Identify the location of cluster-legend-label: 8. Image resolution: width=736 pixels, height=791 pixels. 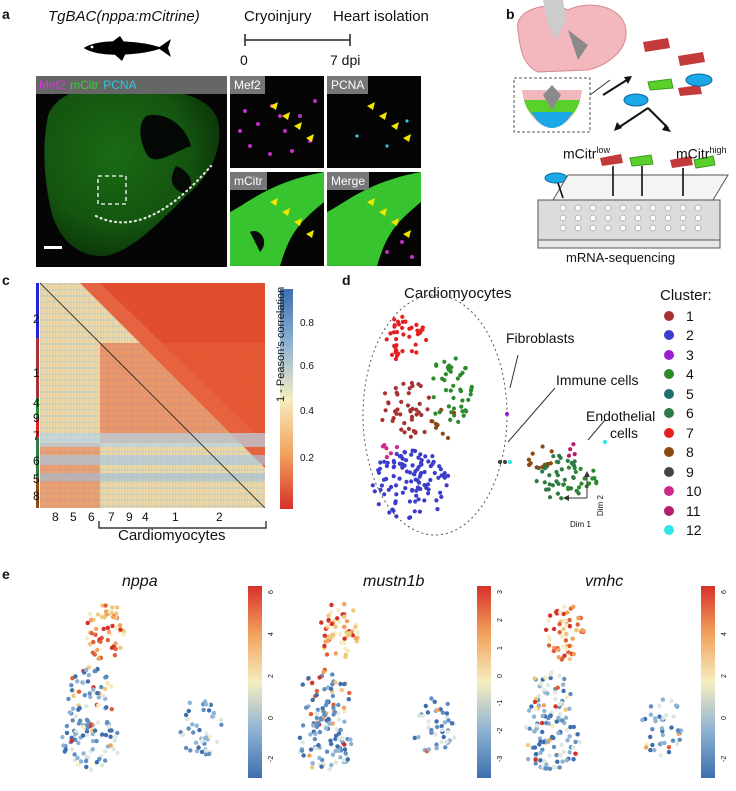
(690, 452).